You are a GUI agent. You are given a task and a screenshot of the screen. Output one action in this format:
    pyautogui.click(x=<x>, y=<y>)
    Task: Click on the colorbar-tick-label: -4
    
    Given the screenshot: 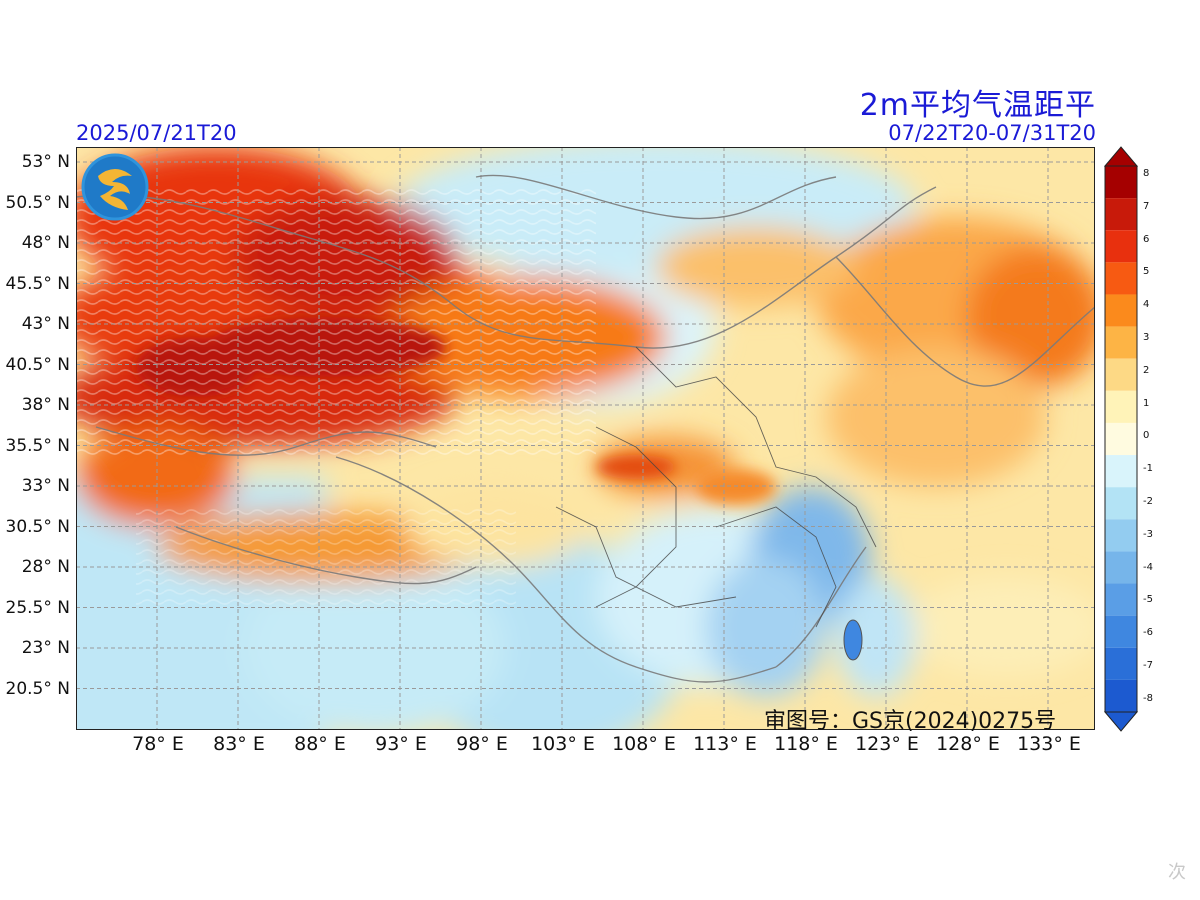 What is the action you would take?
    pyautogui.click(x=1148, y=567)
    